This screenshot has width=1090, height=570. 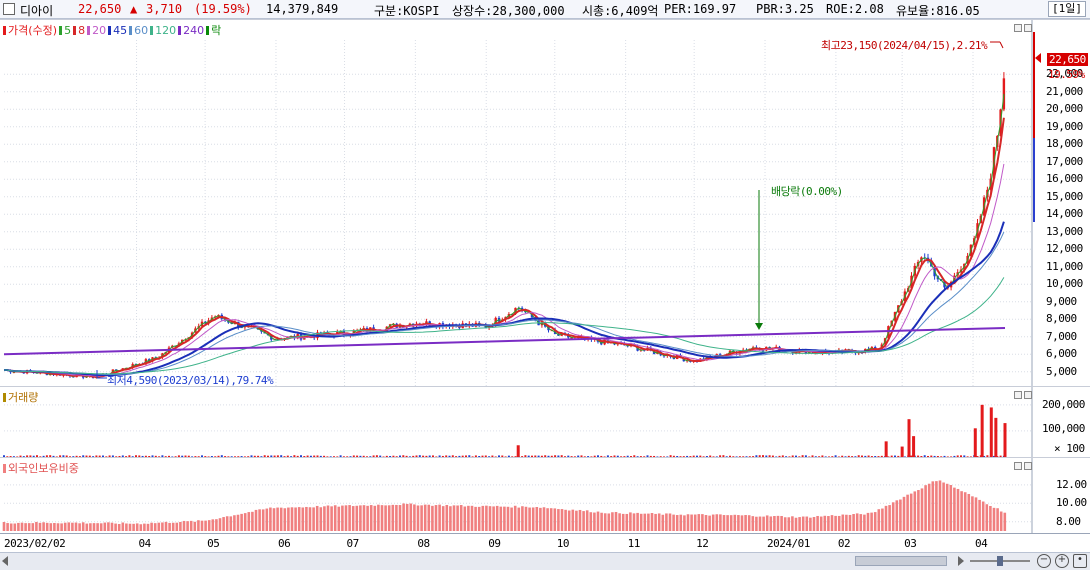 I want to click on foreign-pane-controls, so click(x=1022, y=466).